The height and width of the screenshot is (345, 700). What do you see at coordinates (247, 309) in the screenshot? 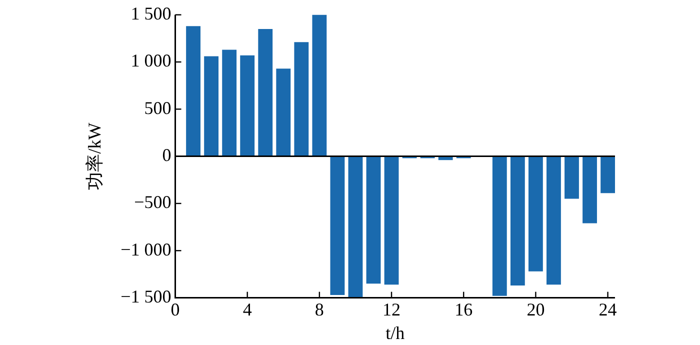
I see `x-tick-label: 4` at bounding box center [247, 309].